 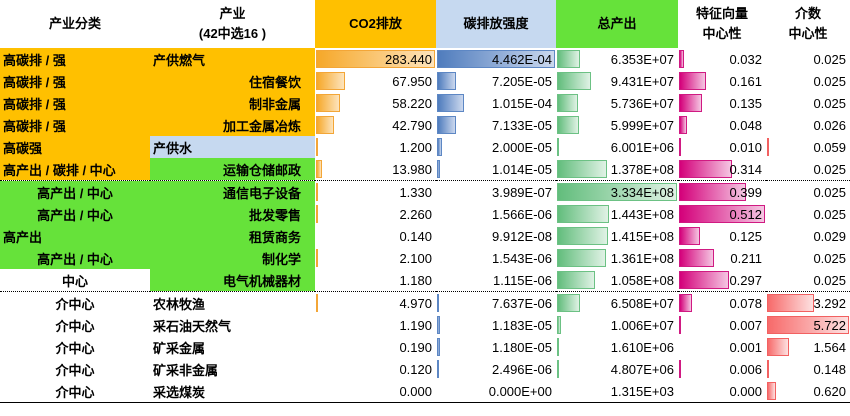 What do you see at coordinates (808, 347) in the screenshot?
I see `betweenness-cell: 1.564` at bounding box center [808, 347].